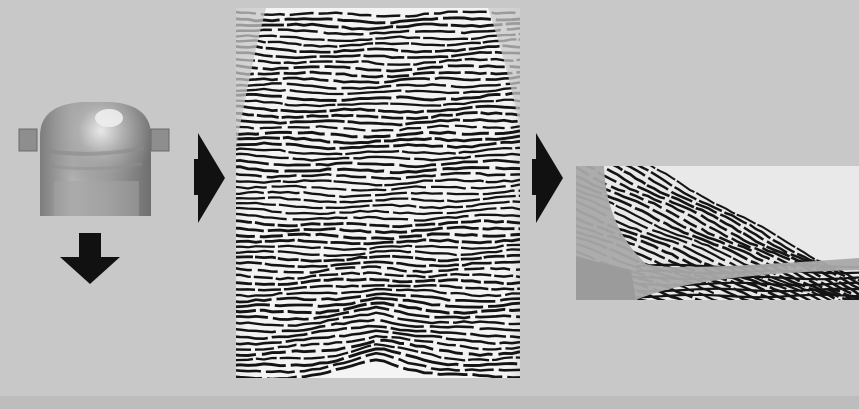 This screenshot has width=859, height=409. Describe the element at coordinates (429, 402) in the screenshot. I see `bottom-strip` at that location.